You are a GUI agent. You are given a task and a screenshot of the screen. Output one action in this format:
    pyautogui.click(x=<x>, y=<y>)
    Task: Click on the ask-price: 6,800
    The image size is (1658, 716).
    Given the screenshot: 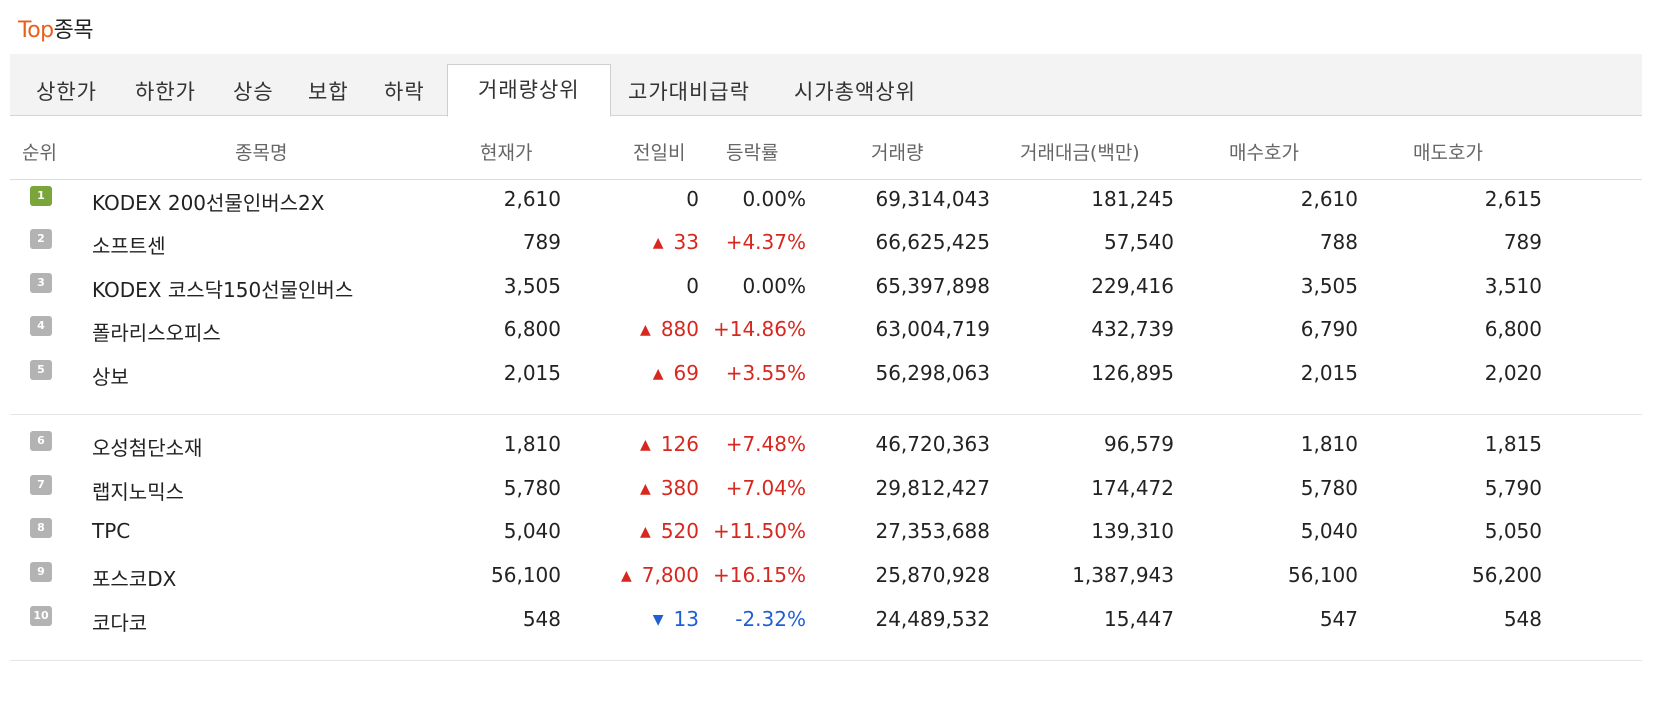 What is the action you would take?
    pyautogui.click(x=1513, y=329)
    